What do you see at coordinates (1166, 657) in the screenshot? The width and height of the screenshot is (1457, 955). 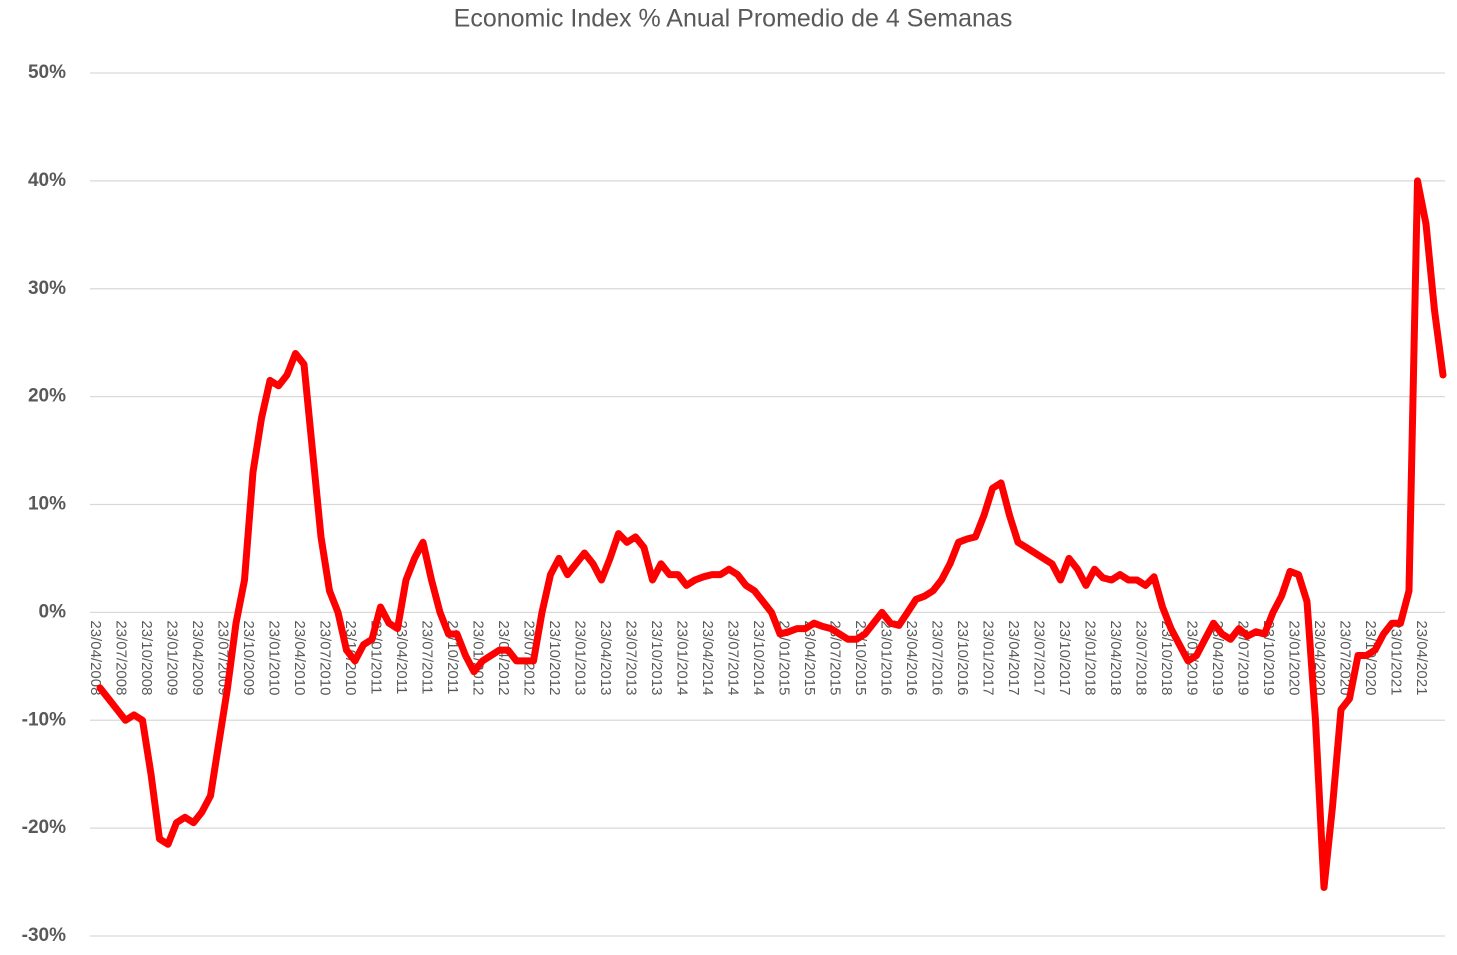 I see `x-tick-label: 23/10/2018` at bounding box center [1166, 657].